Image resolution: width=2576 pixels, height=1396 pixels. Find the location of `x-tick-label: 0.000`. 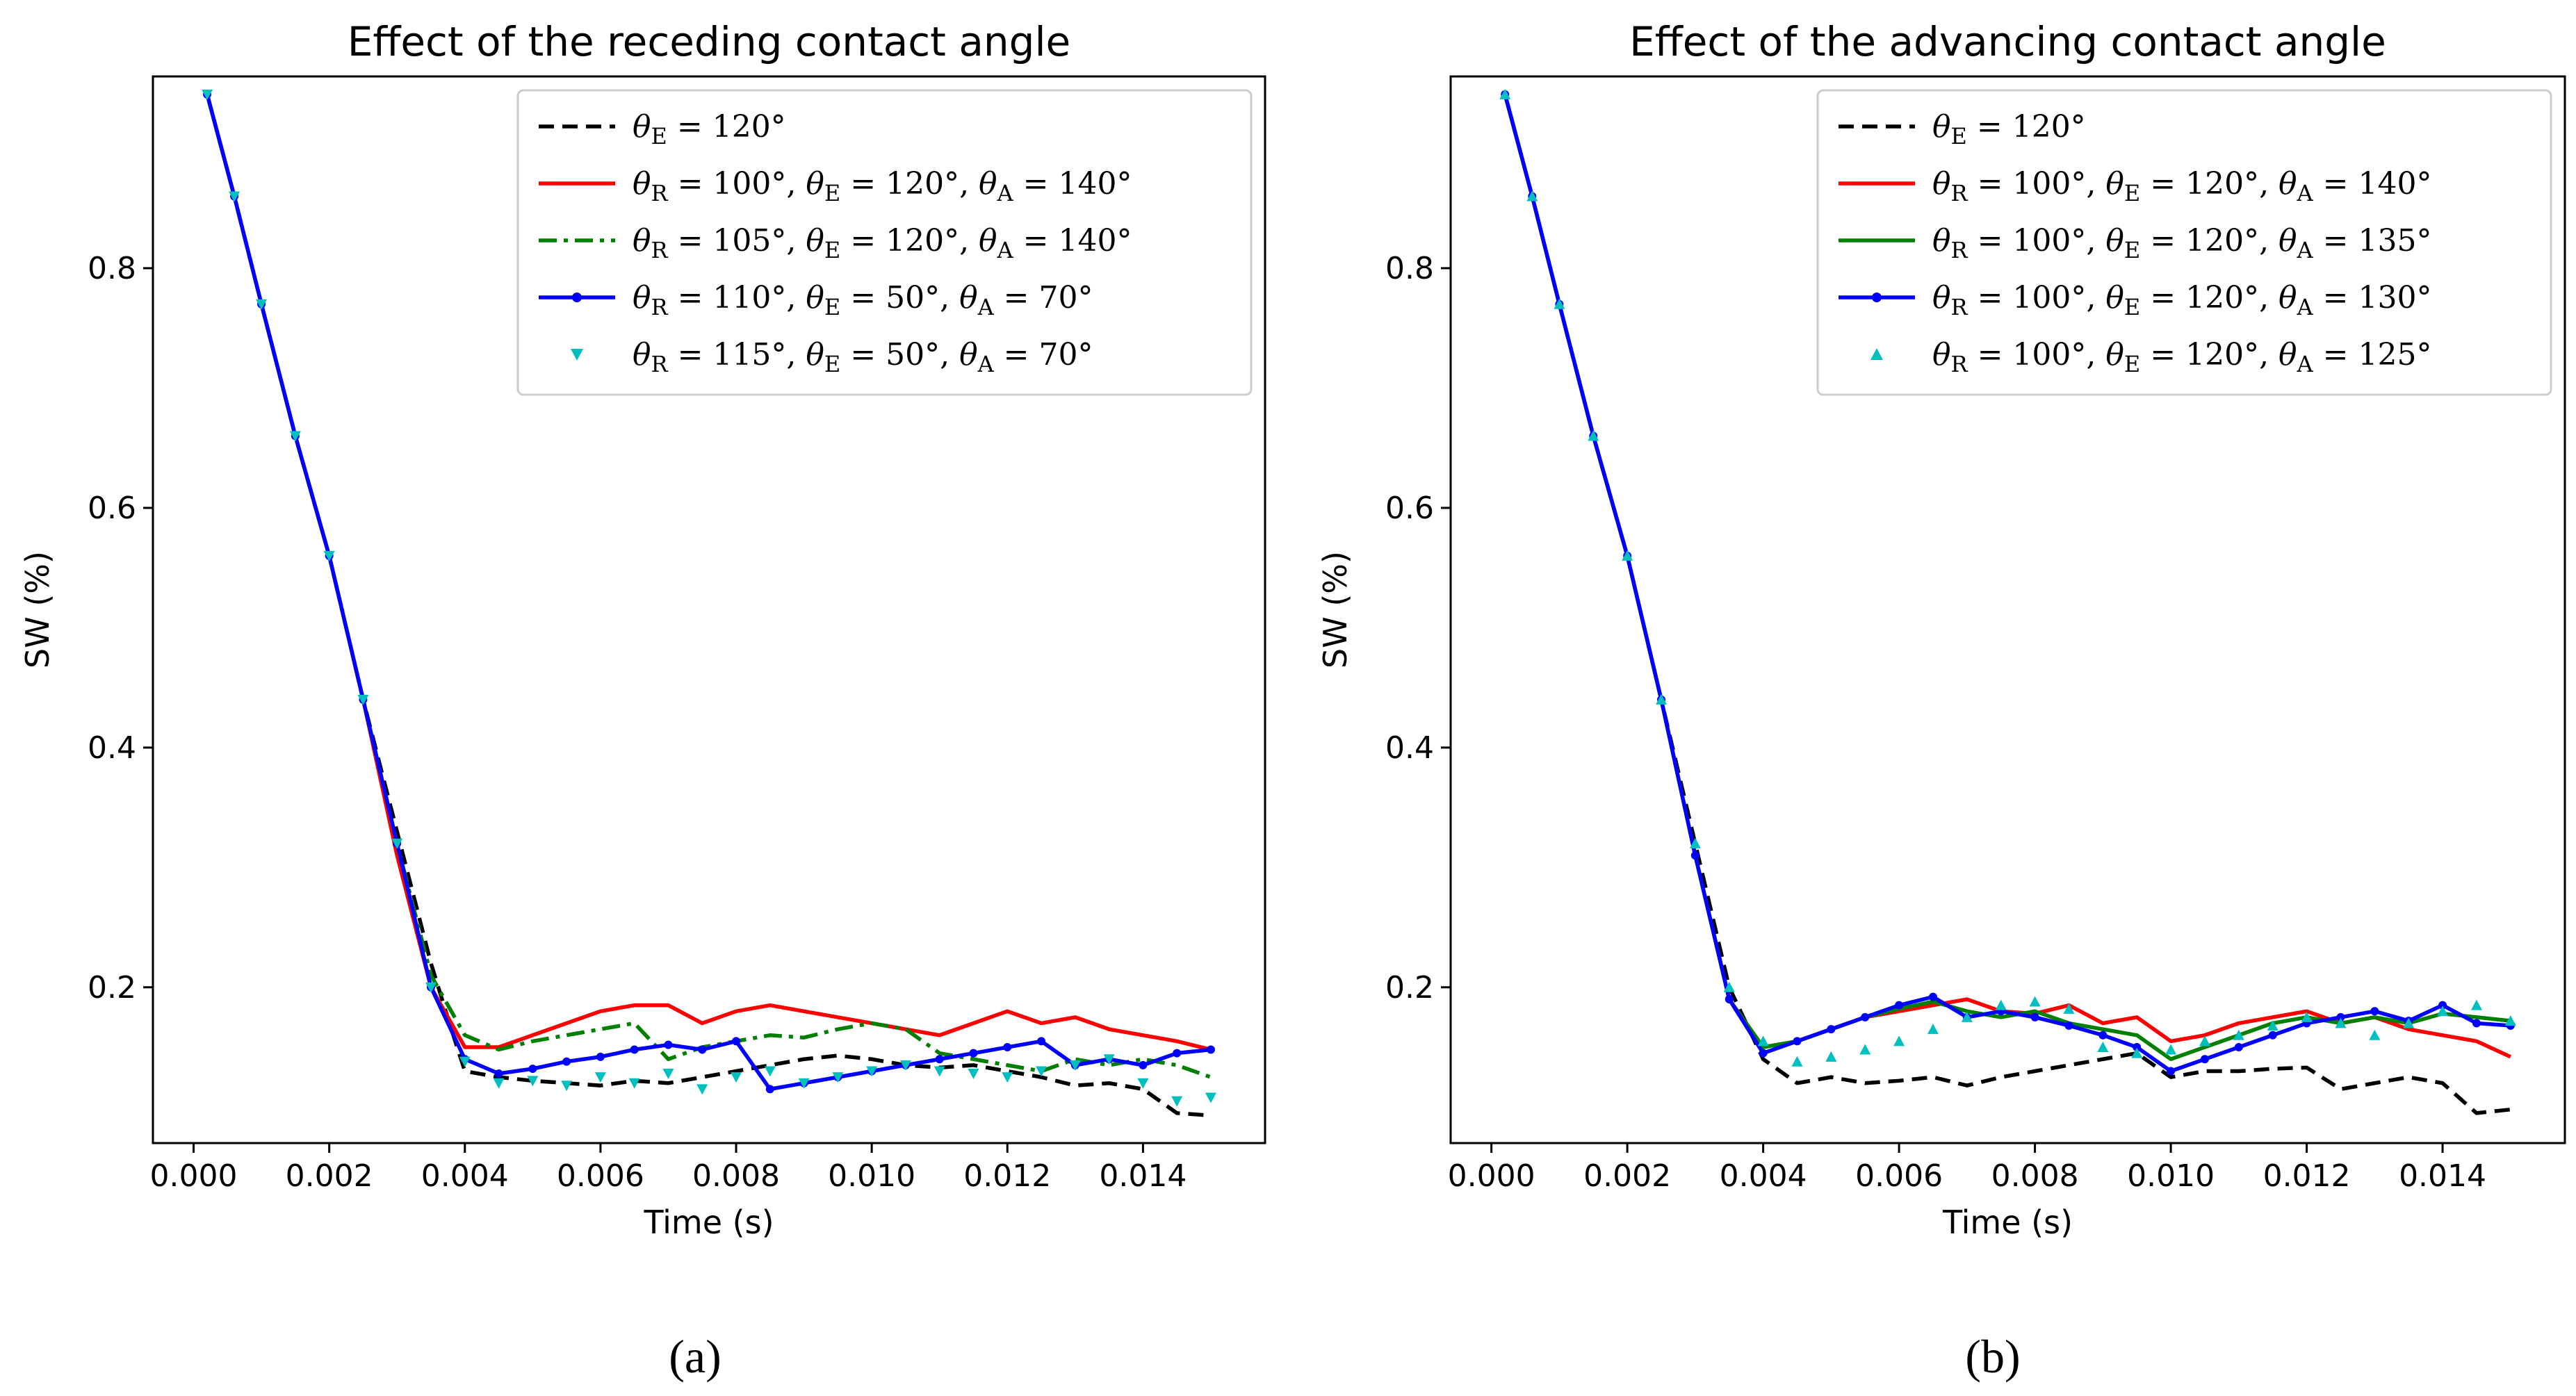

x-tick-label: 0.000 is located at coordinates (1491, 1176).